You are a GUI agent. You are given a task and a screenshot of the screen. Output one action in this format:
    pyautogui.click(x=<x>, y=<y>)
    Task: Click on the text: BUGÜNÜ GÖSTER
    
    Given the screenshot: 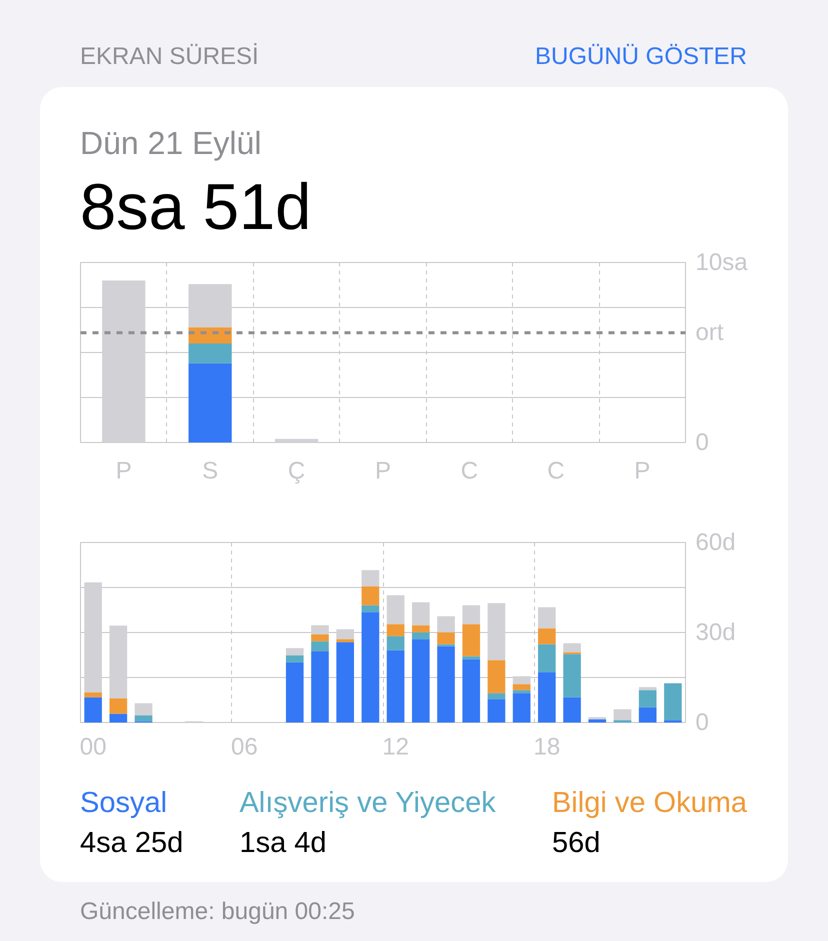 What is the action you would take?
    pyautogui.click(x=640, y=57)
    